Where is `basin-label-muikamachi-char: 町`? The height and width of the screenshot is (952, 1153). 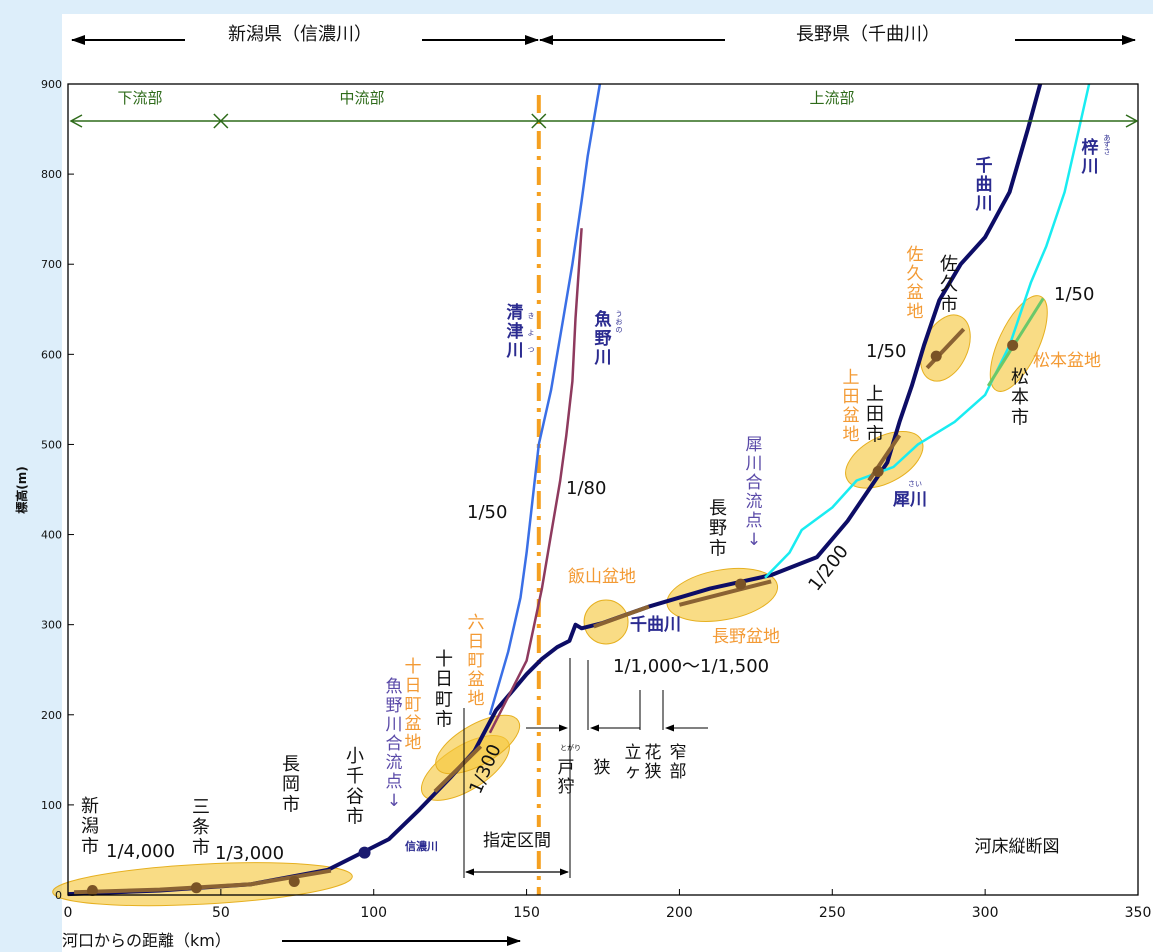
basin-label-muikamachi-char: 町 is located at coordinates (476, 661).